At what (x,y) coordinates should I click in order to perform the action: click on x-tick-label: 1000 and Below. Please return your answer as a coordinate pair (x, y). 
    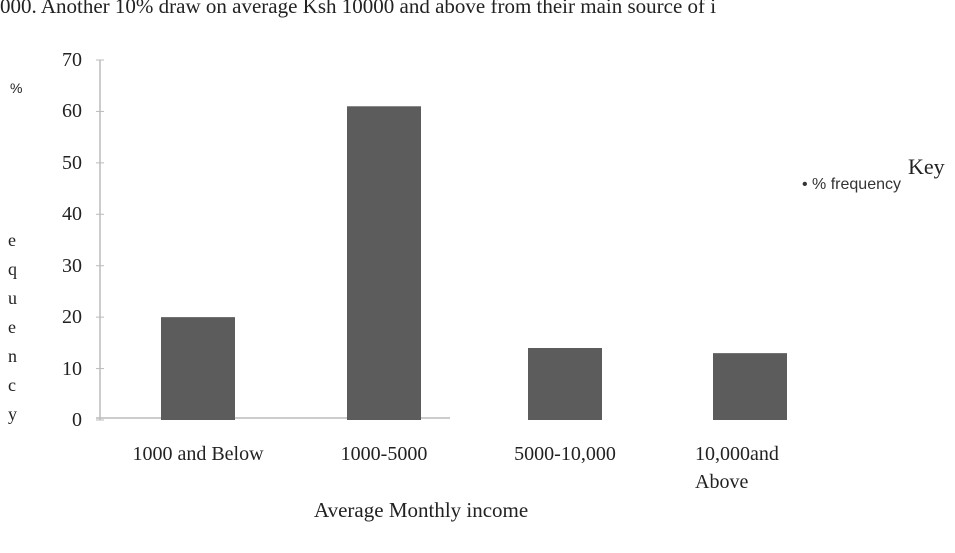
    Looking at the image, I should click on (198, 454).